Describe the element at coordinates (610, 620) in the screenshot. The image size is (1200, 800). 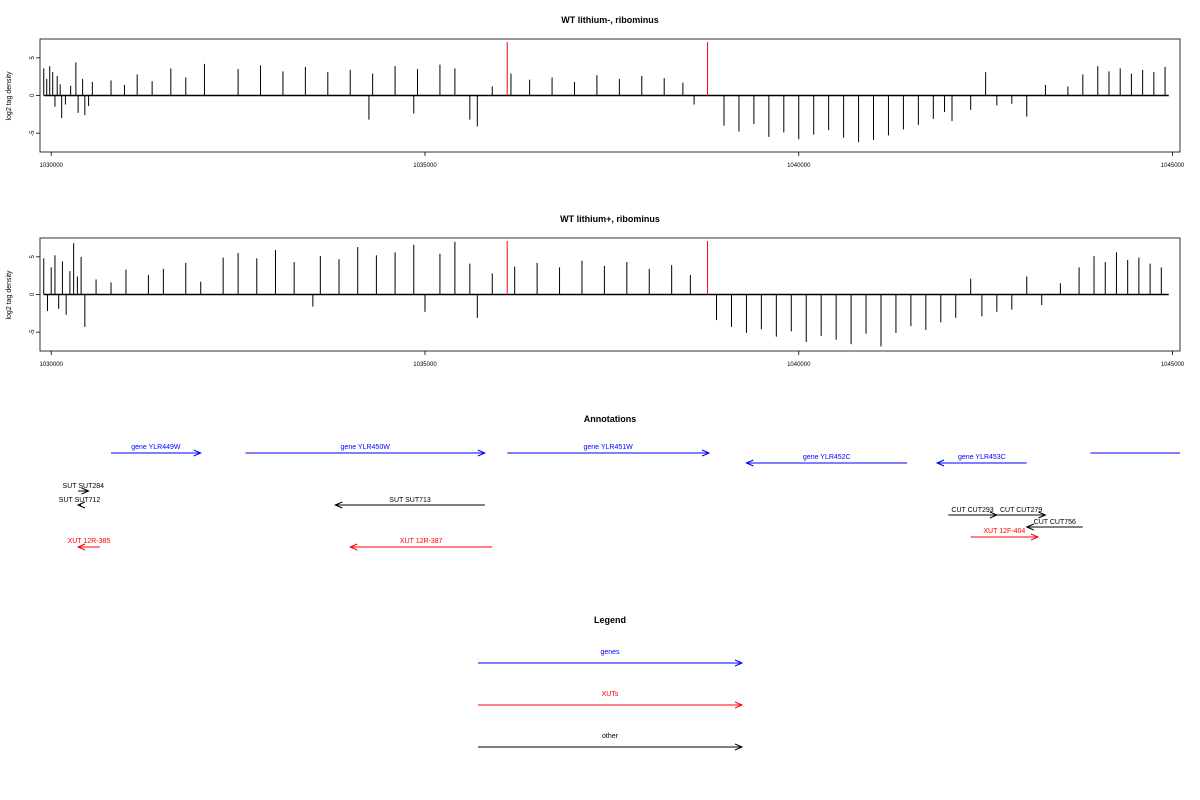
I see `legend-title: Legend` at that location.